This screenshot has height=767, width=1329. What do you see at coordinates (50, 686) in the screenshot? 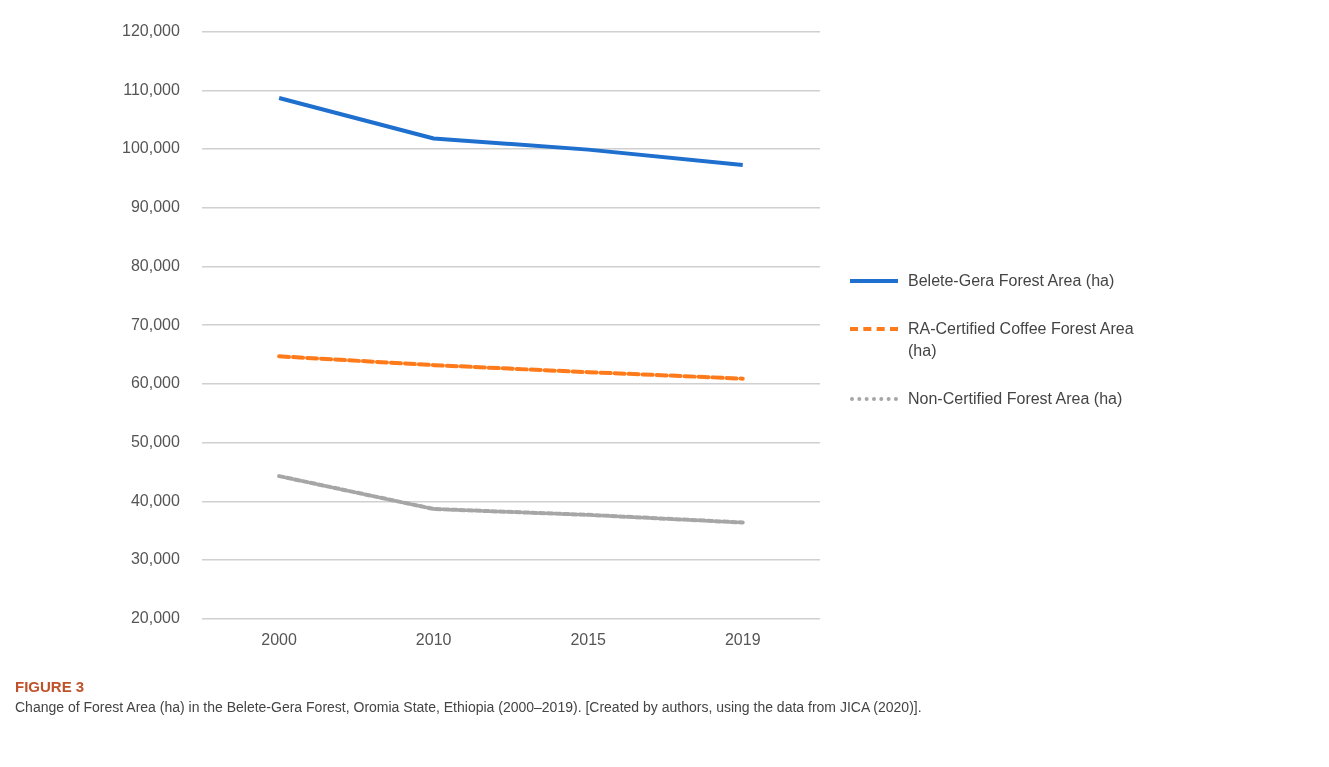
I see `text: FIGURE 3` at bounding box center [50, 686].